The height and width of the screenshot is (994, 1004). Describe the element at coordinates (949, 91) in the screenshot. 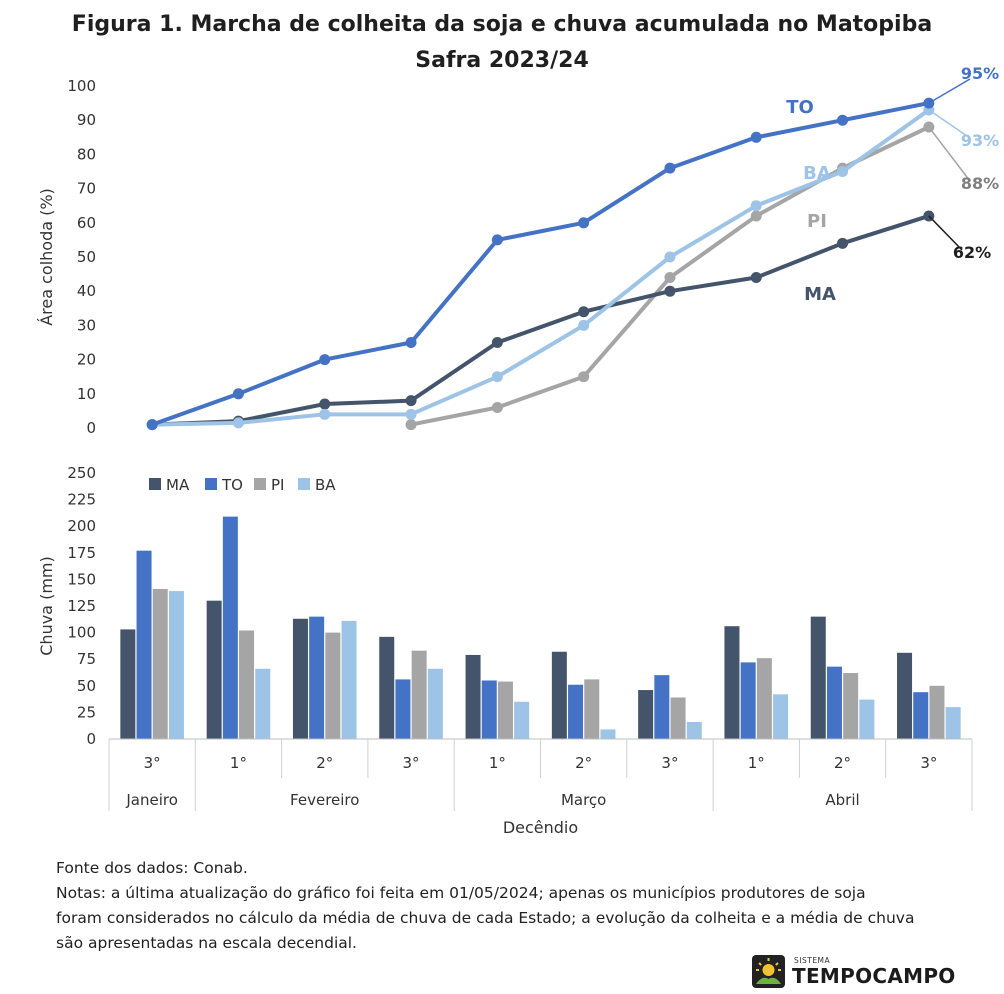

I see `leader-line-to` at that location.